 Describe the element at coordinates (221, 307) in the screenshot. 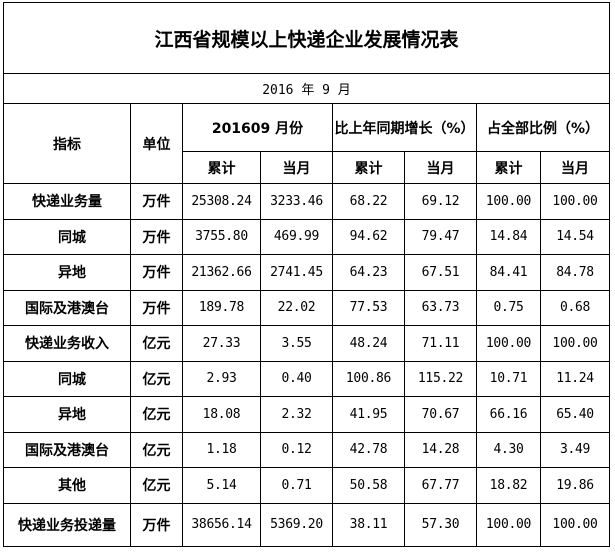

I see `row-value: 189.78` at that location.